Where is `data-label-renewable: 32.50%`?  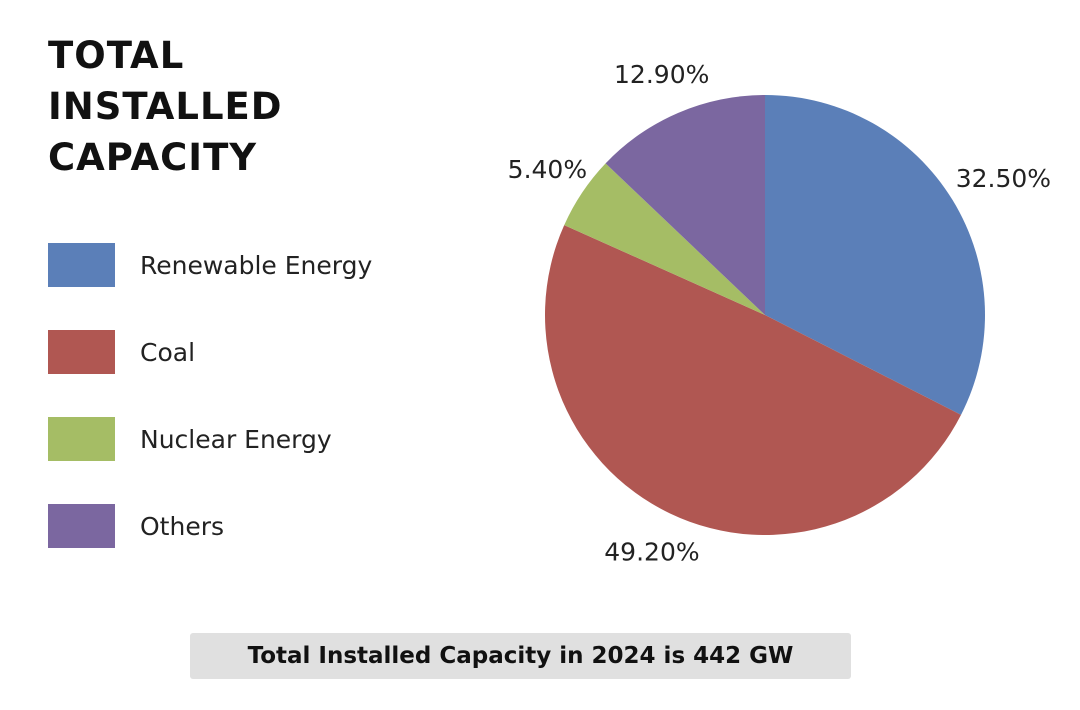 data-label-renewable: 32.50% is located at coordinates (1003, 178).